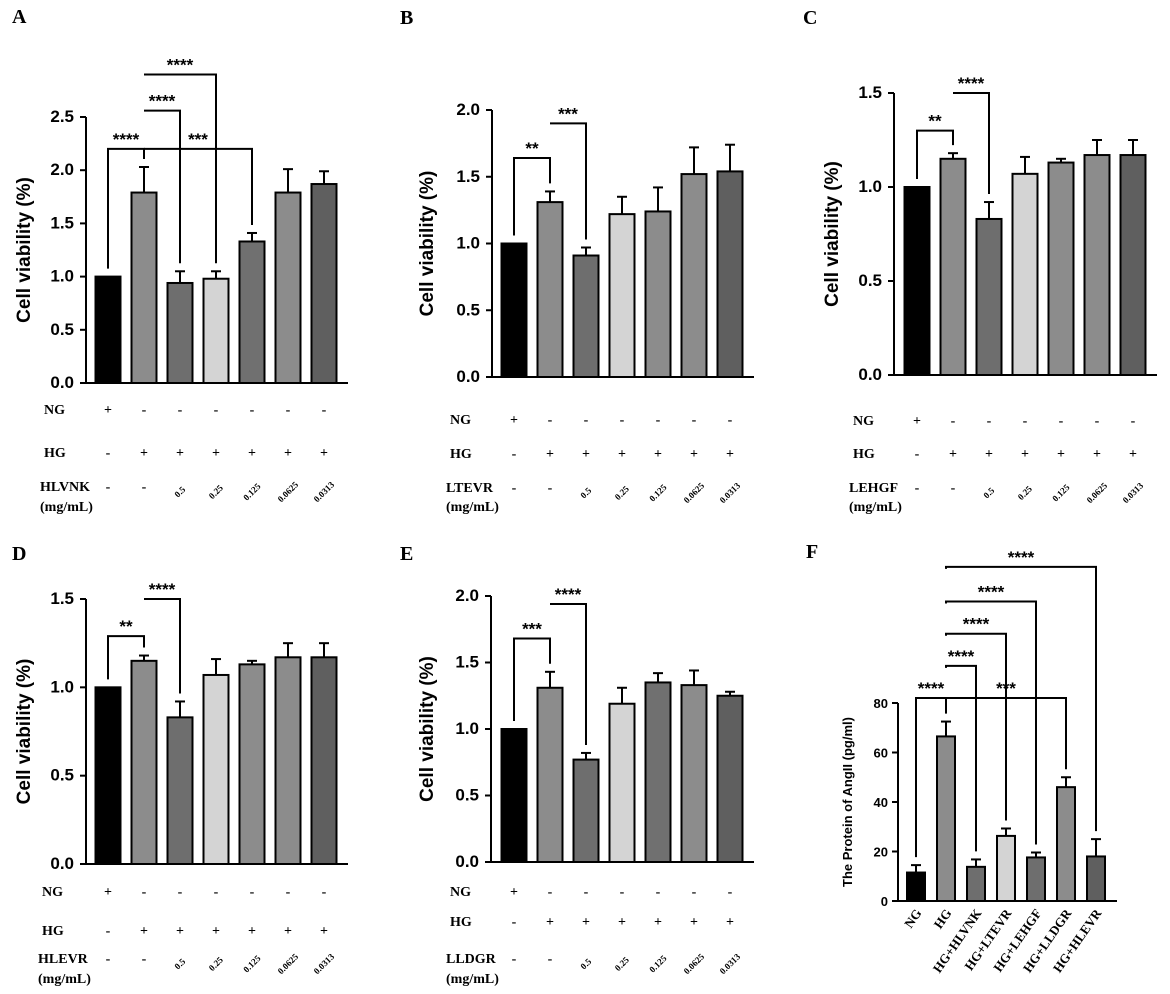 The image size is (1170, 994). I want to click on treatment-label: HLEVR, so click(63, 959).